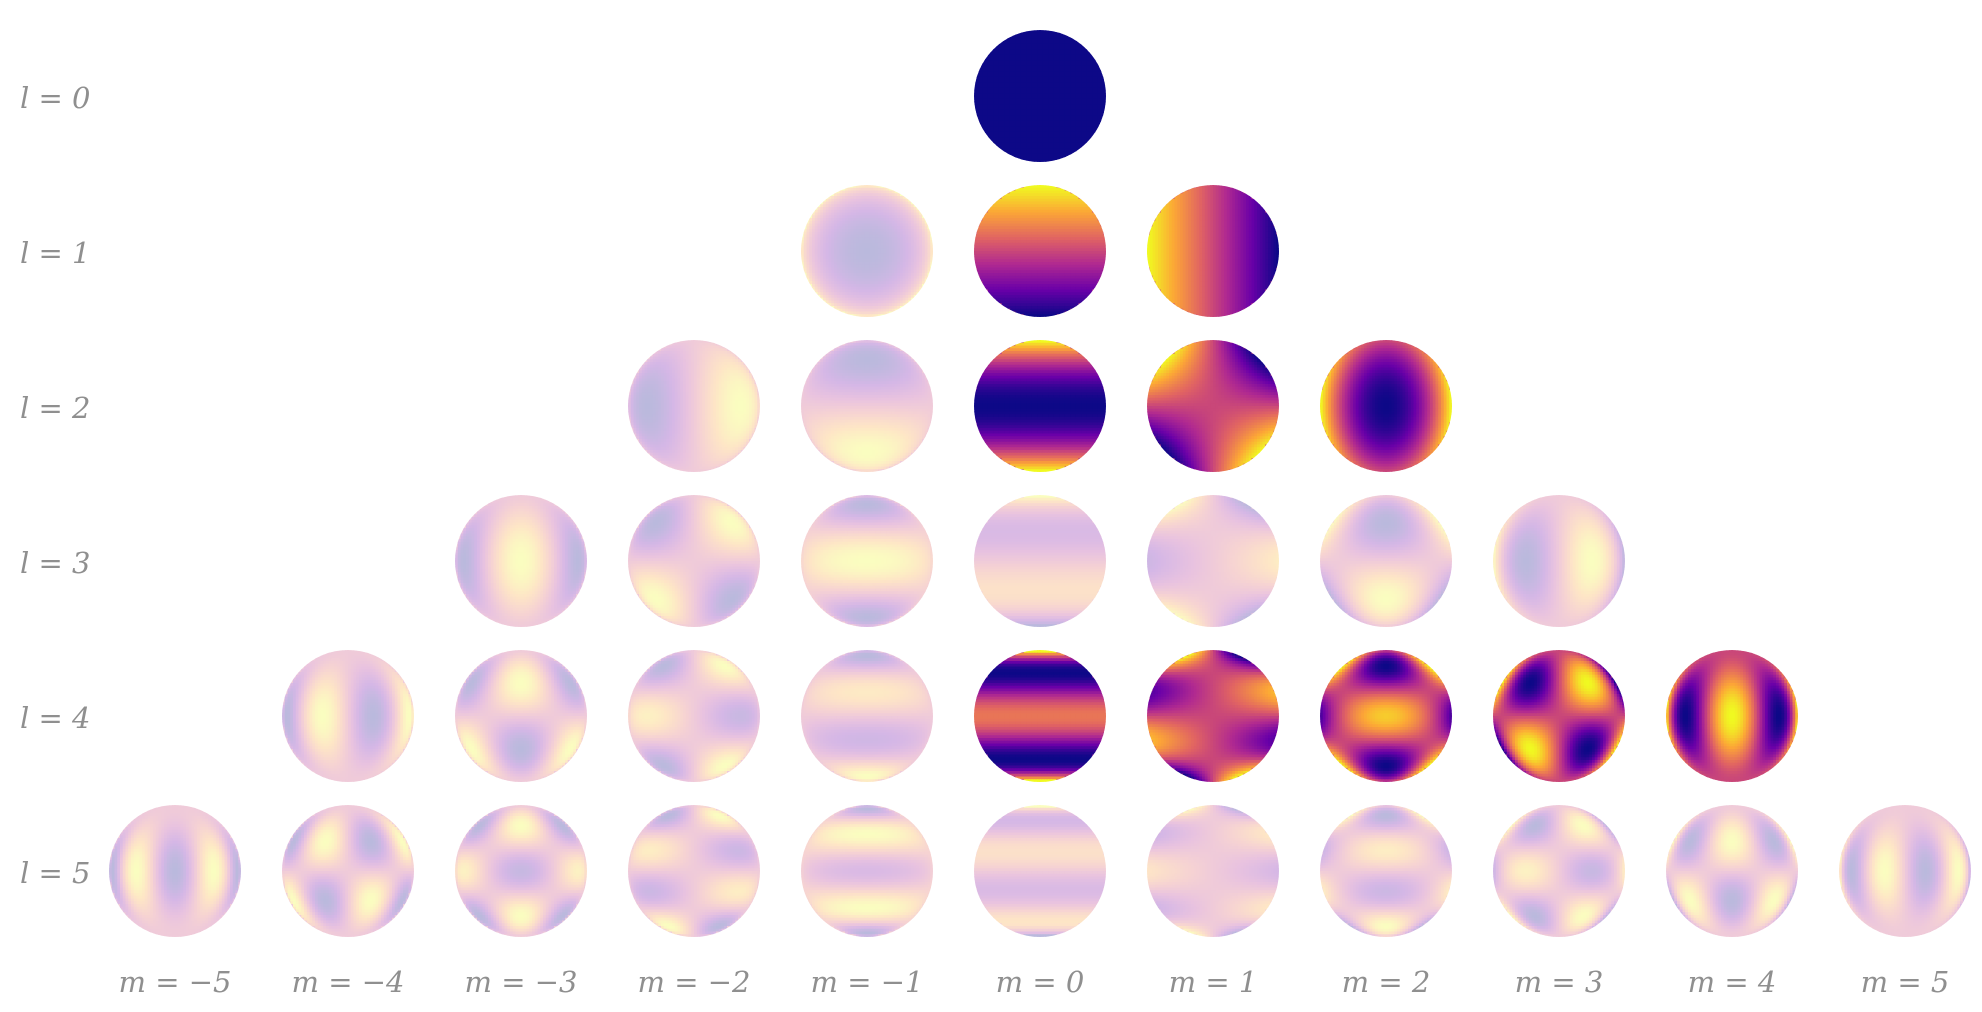  I want to click on harmonic-disk-l3-m0, so click(1040, 561).